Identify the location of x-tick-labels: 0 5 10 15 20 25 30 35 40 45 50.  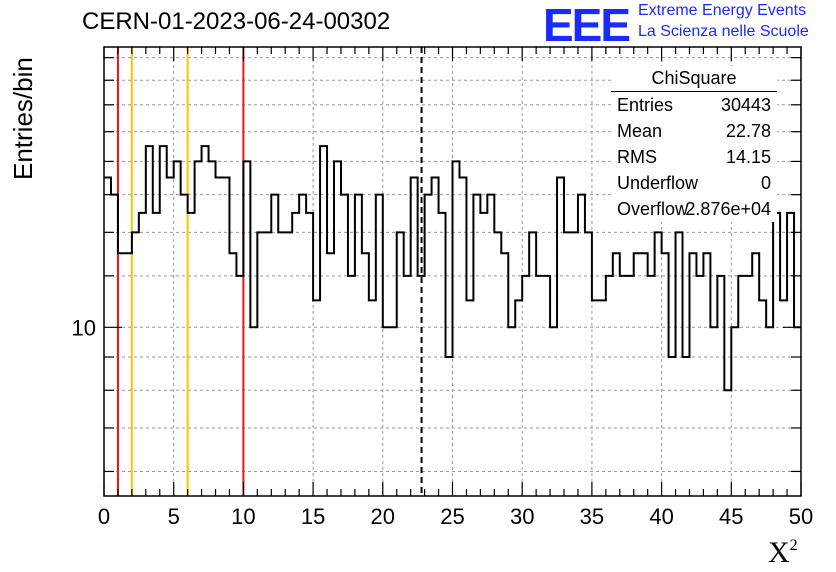
(455, 516).